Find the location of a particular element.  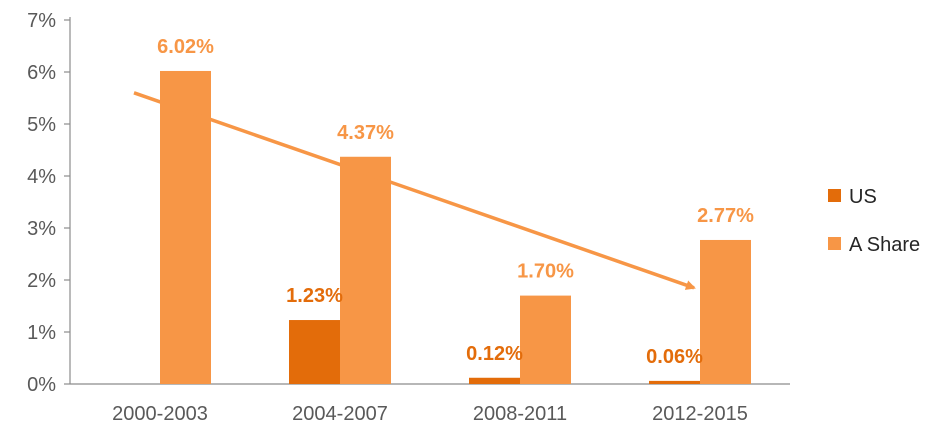

legend-label: US is located at coordinates (863, 197).